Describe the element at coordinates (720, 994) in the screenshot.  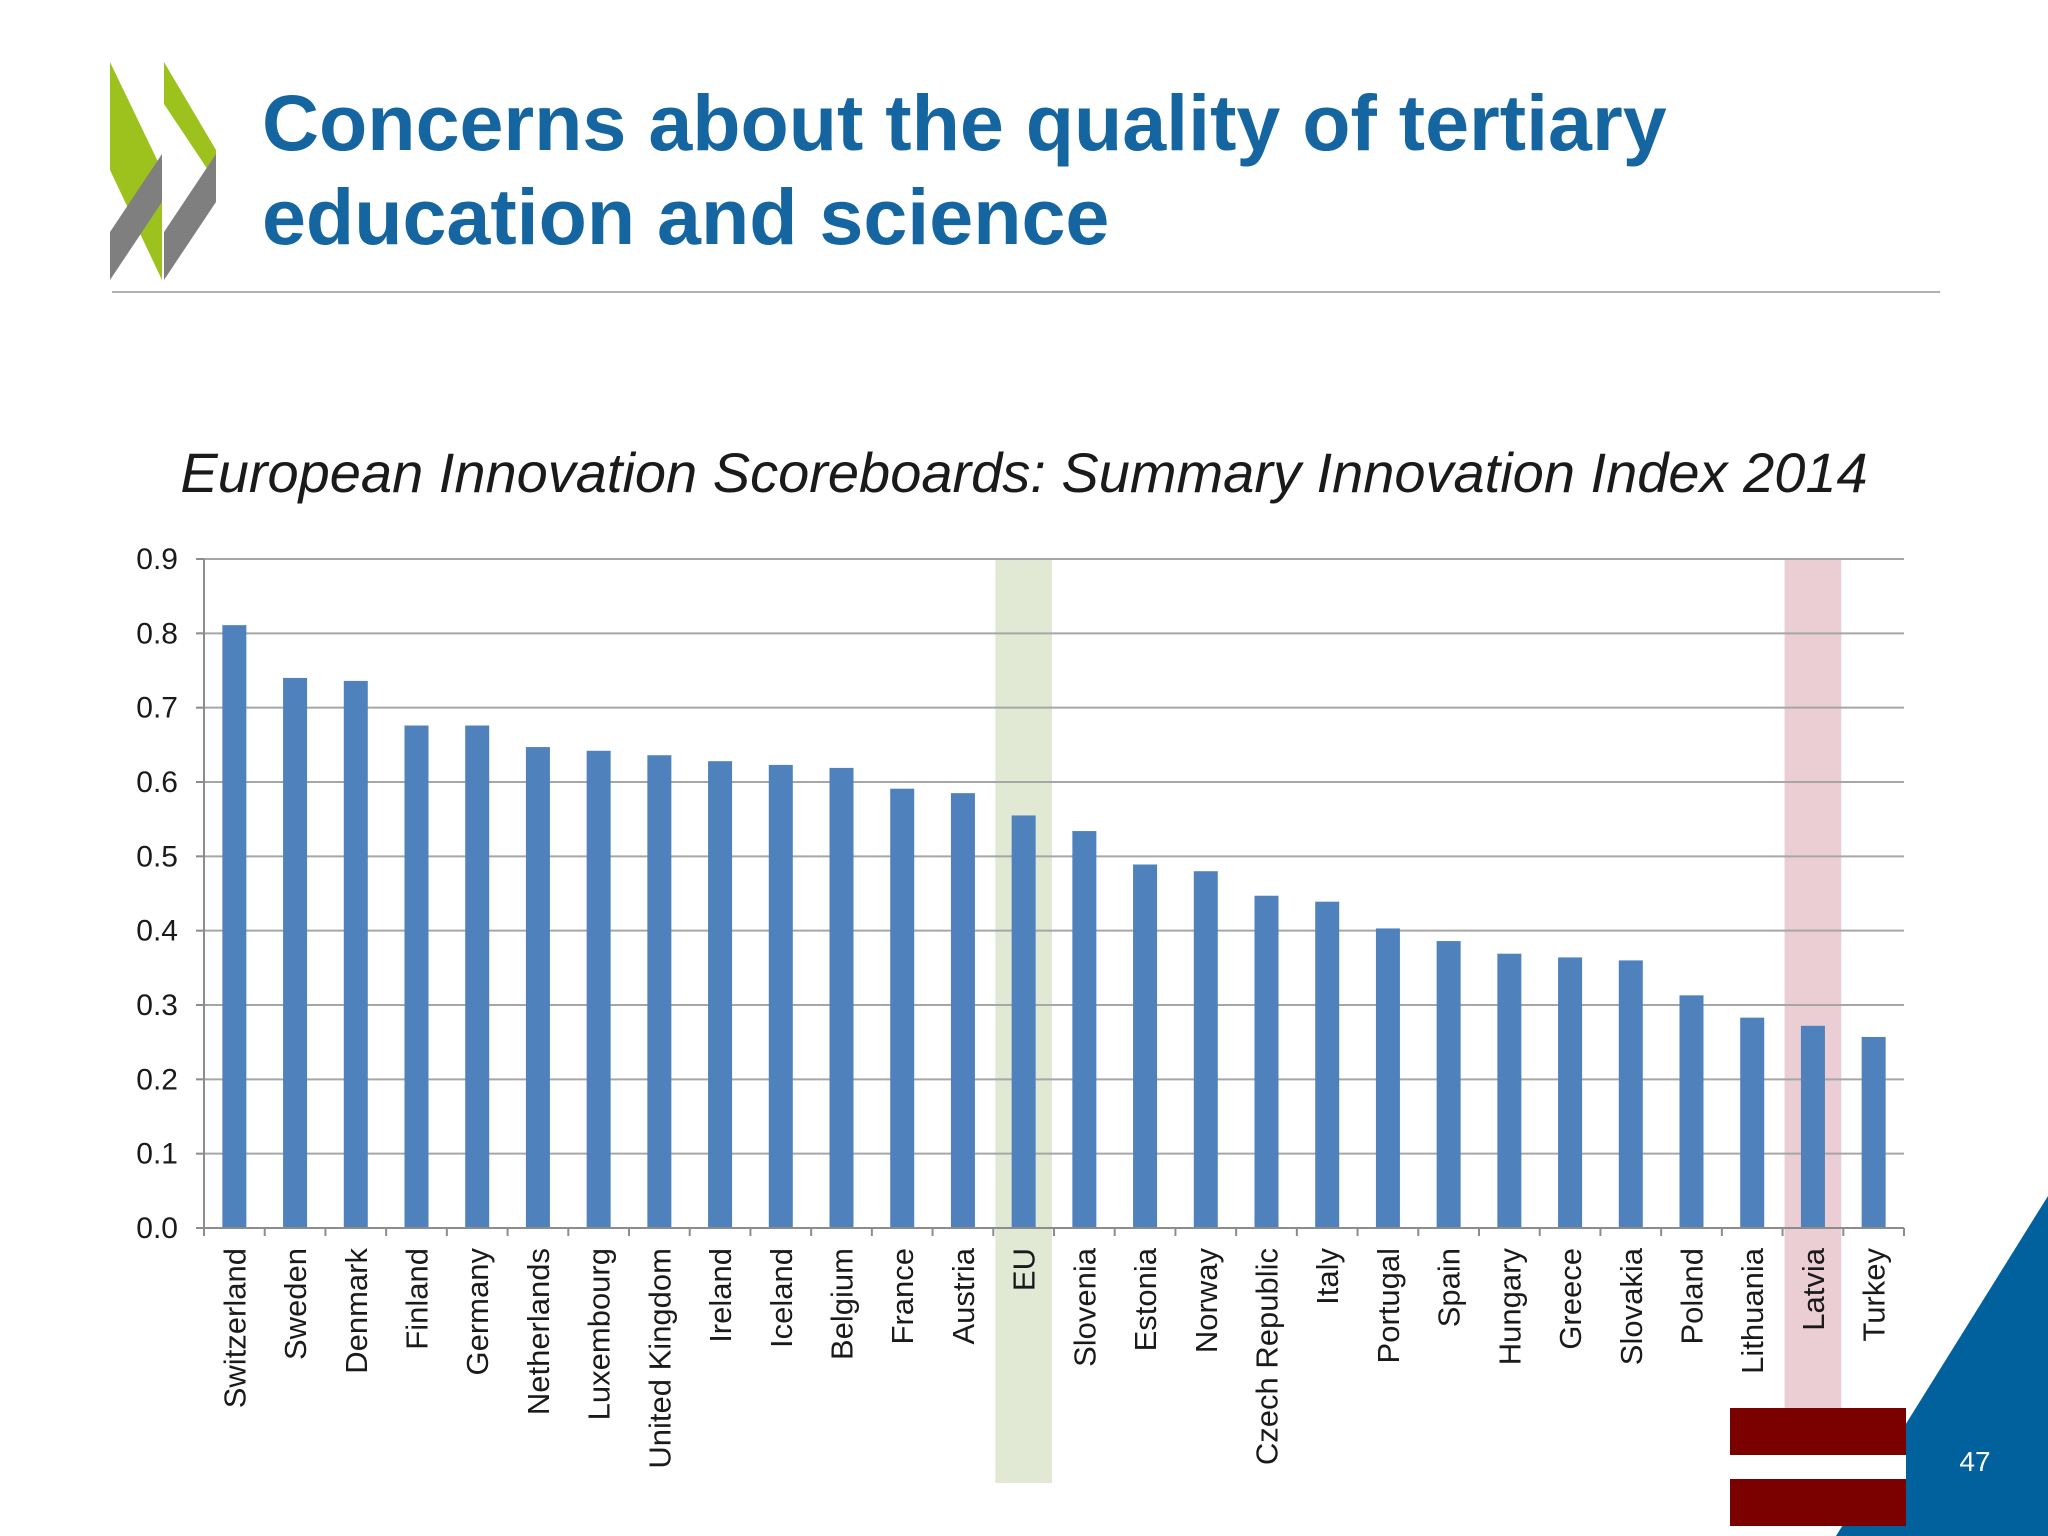
I see `bar-ireland` at that location.